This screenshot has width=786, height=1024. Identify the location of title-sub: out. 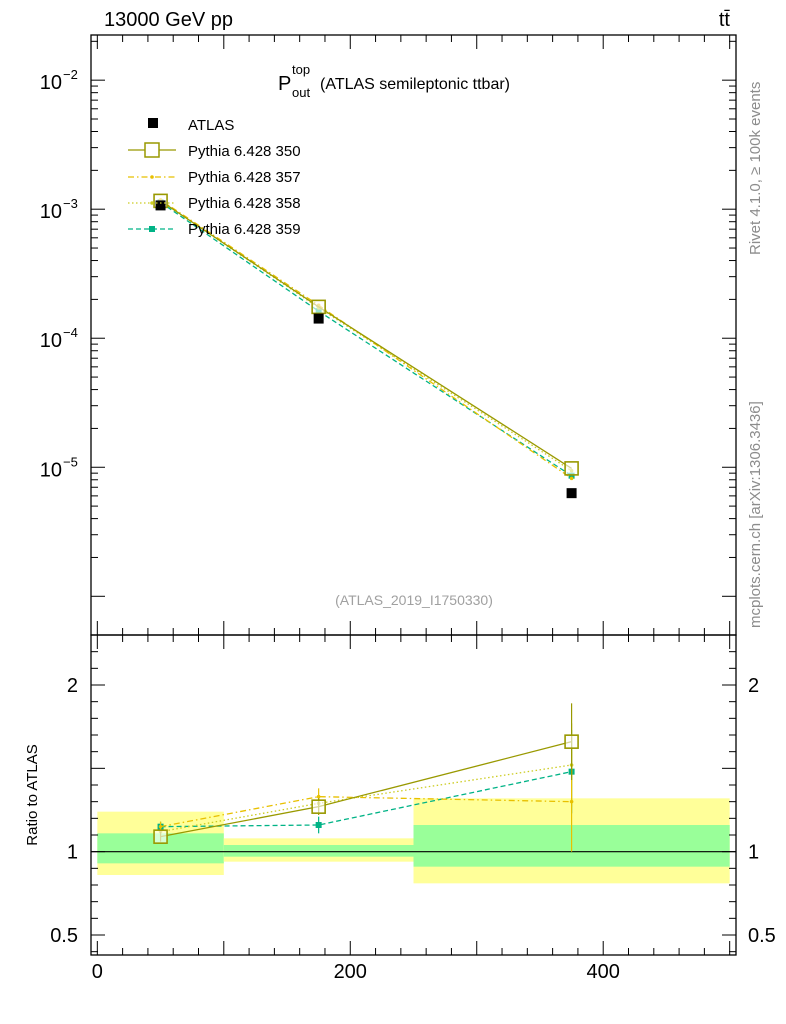
(301, 92).